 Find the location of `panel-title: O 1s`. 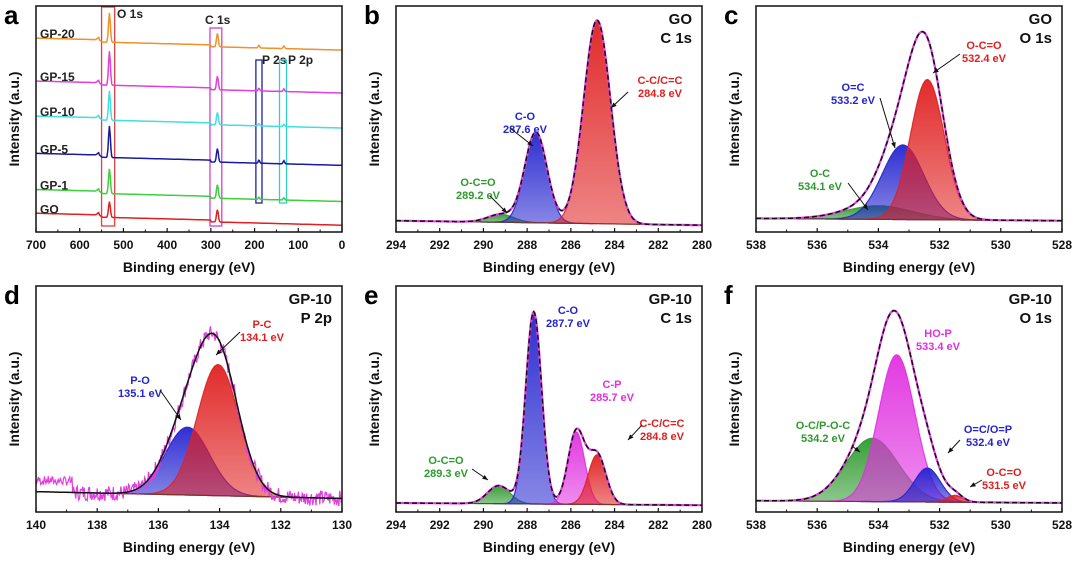

panel-title: O 1s is located at coordinates (1035, 318).